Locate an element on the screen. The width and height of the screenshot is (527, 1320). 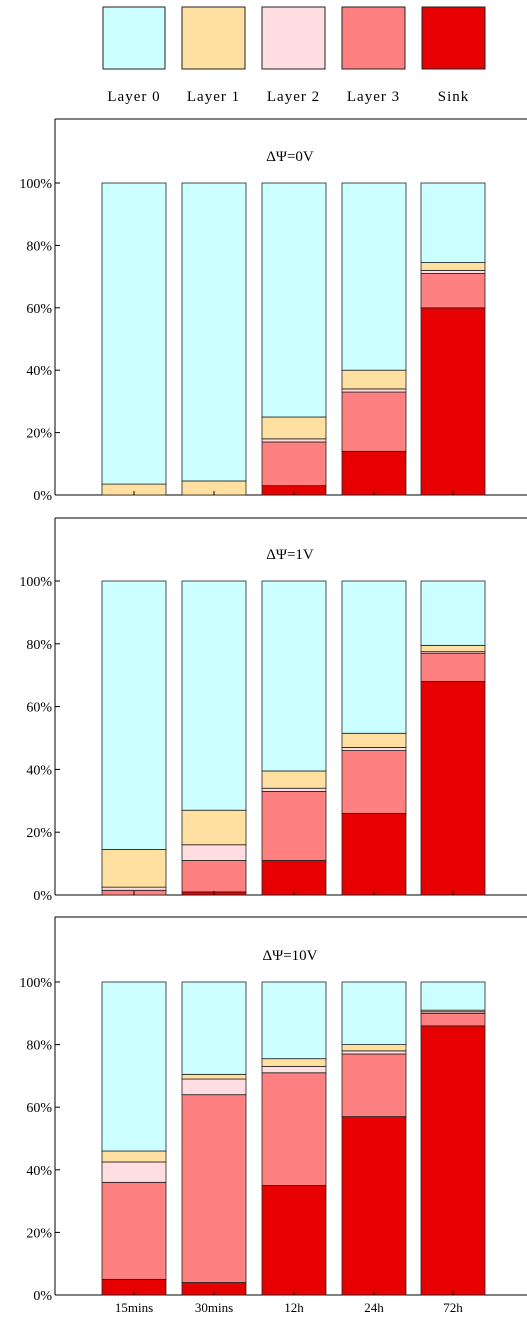
panel-0-ytick-label-40: 40% is located at coordinates (39, 371).